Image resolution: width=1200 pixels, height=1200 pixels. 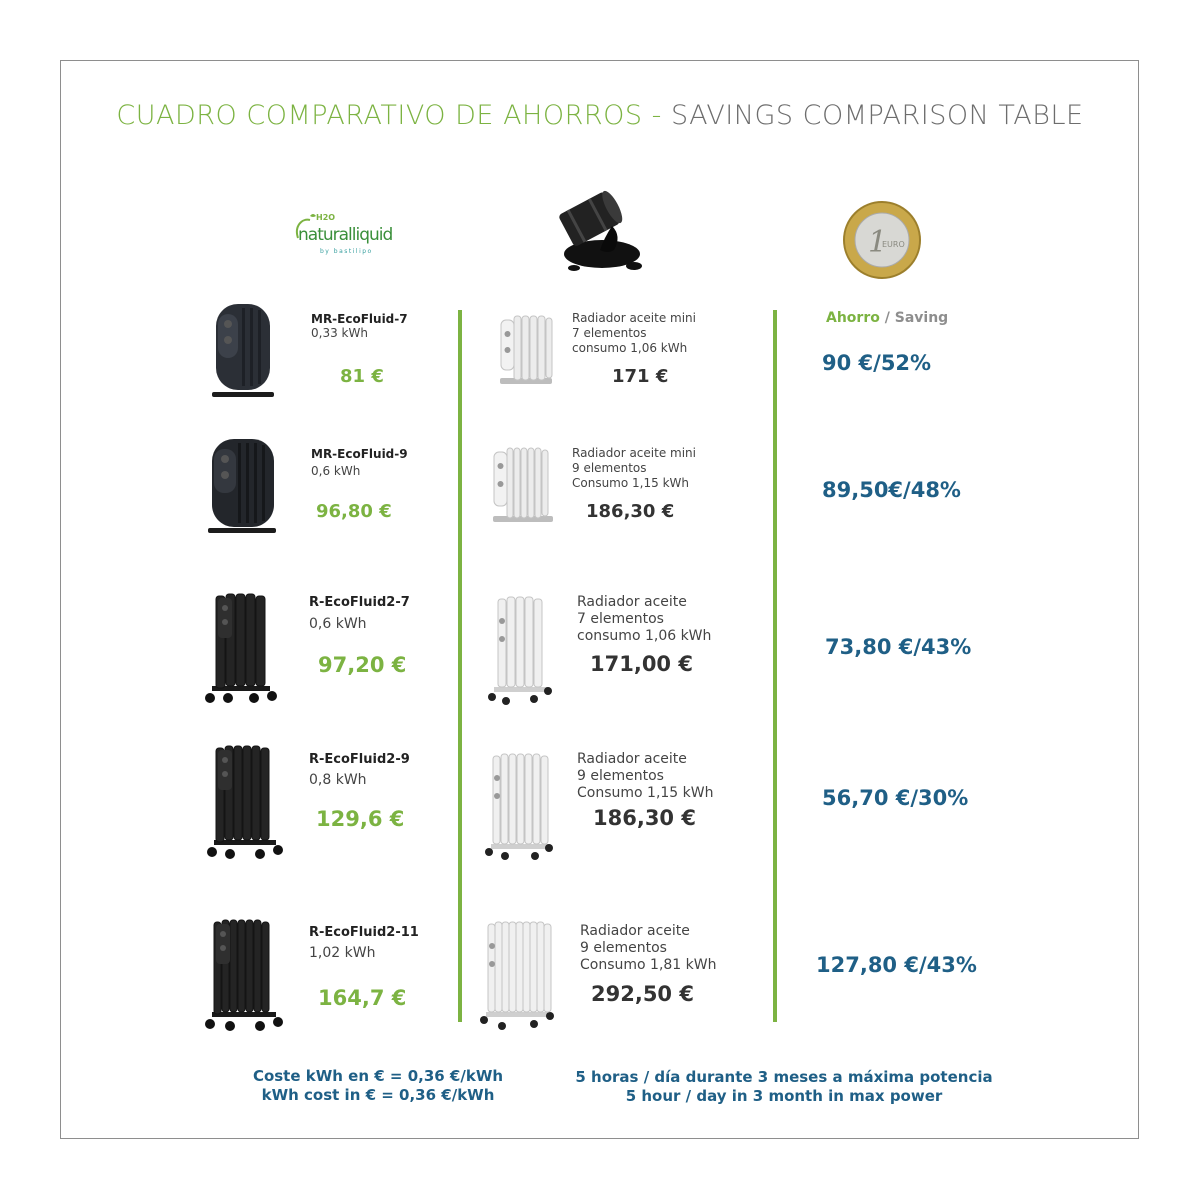 I want to click on svg-text: 1, so click(x=877, y=242).